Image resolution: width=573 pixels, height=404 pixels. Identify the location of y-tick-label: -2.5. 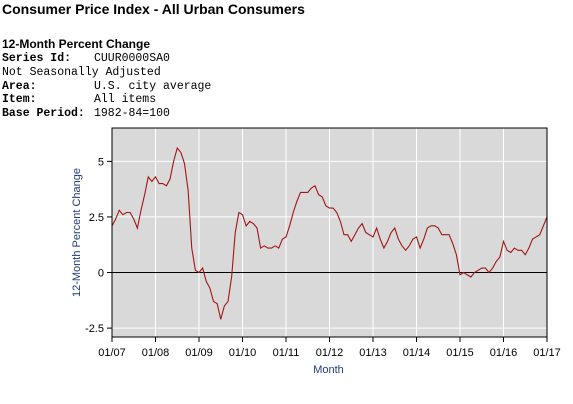
(94, 329).